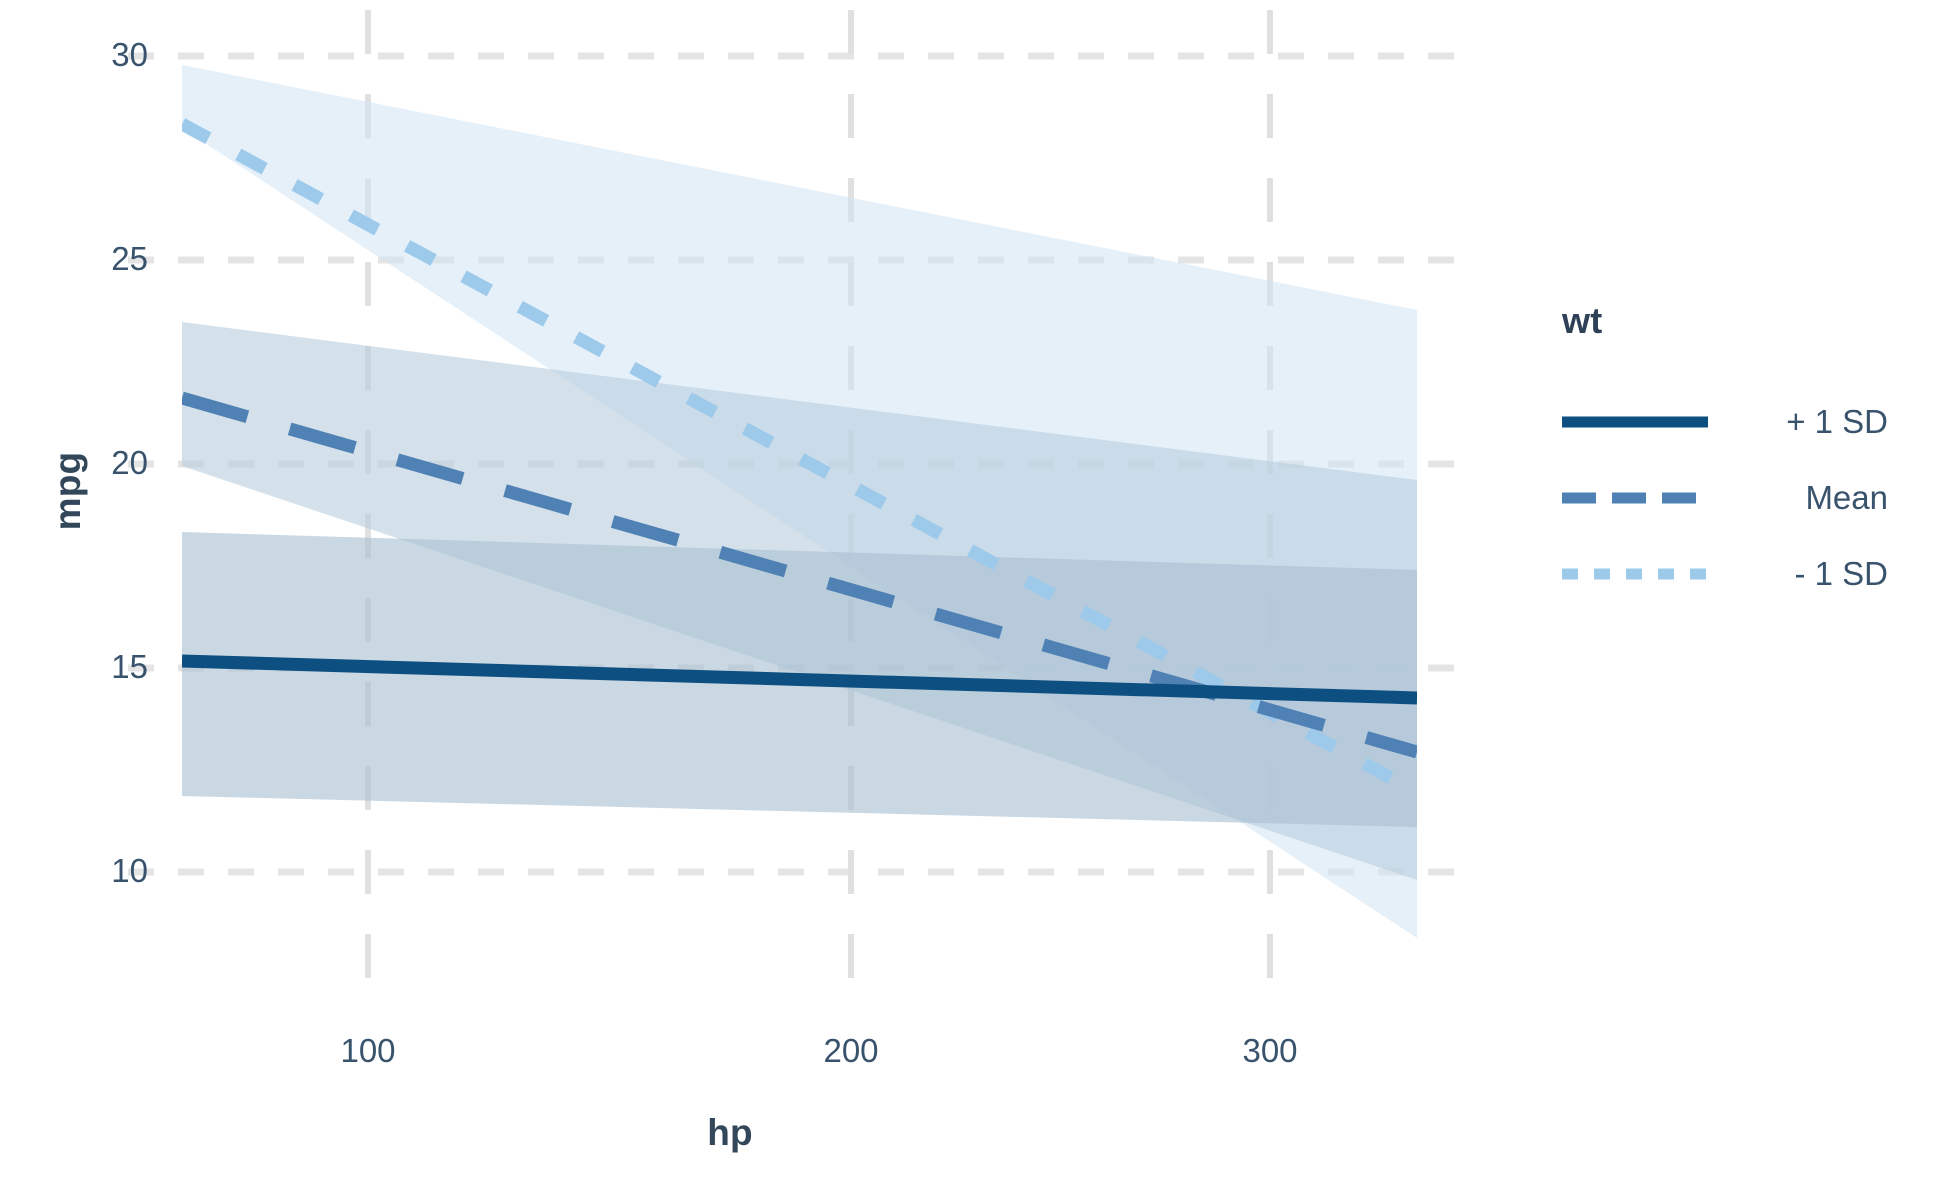  What do you see at coordinates (1846, 497) in the screenshot?
I see `legend-label-mean: Mean` at bounding box center [1846, 497].